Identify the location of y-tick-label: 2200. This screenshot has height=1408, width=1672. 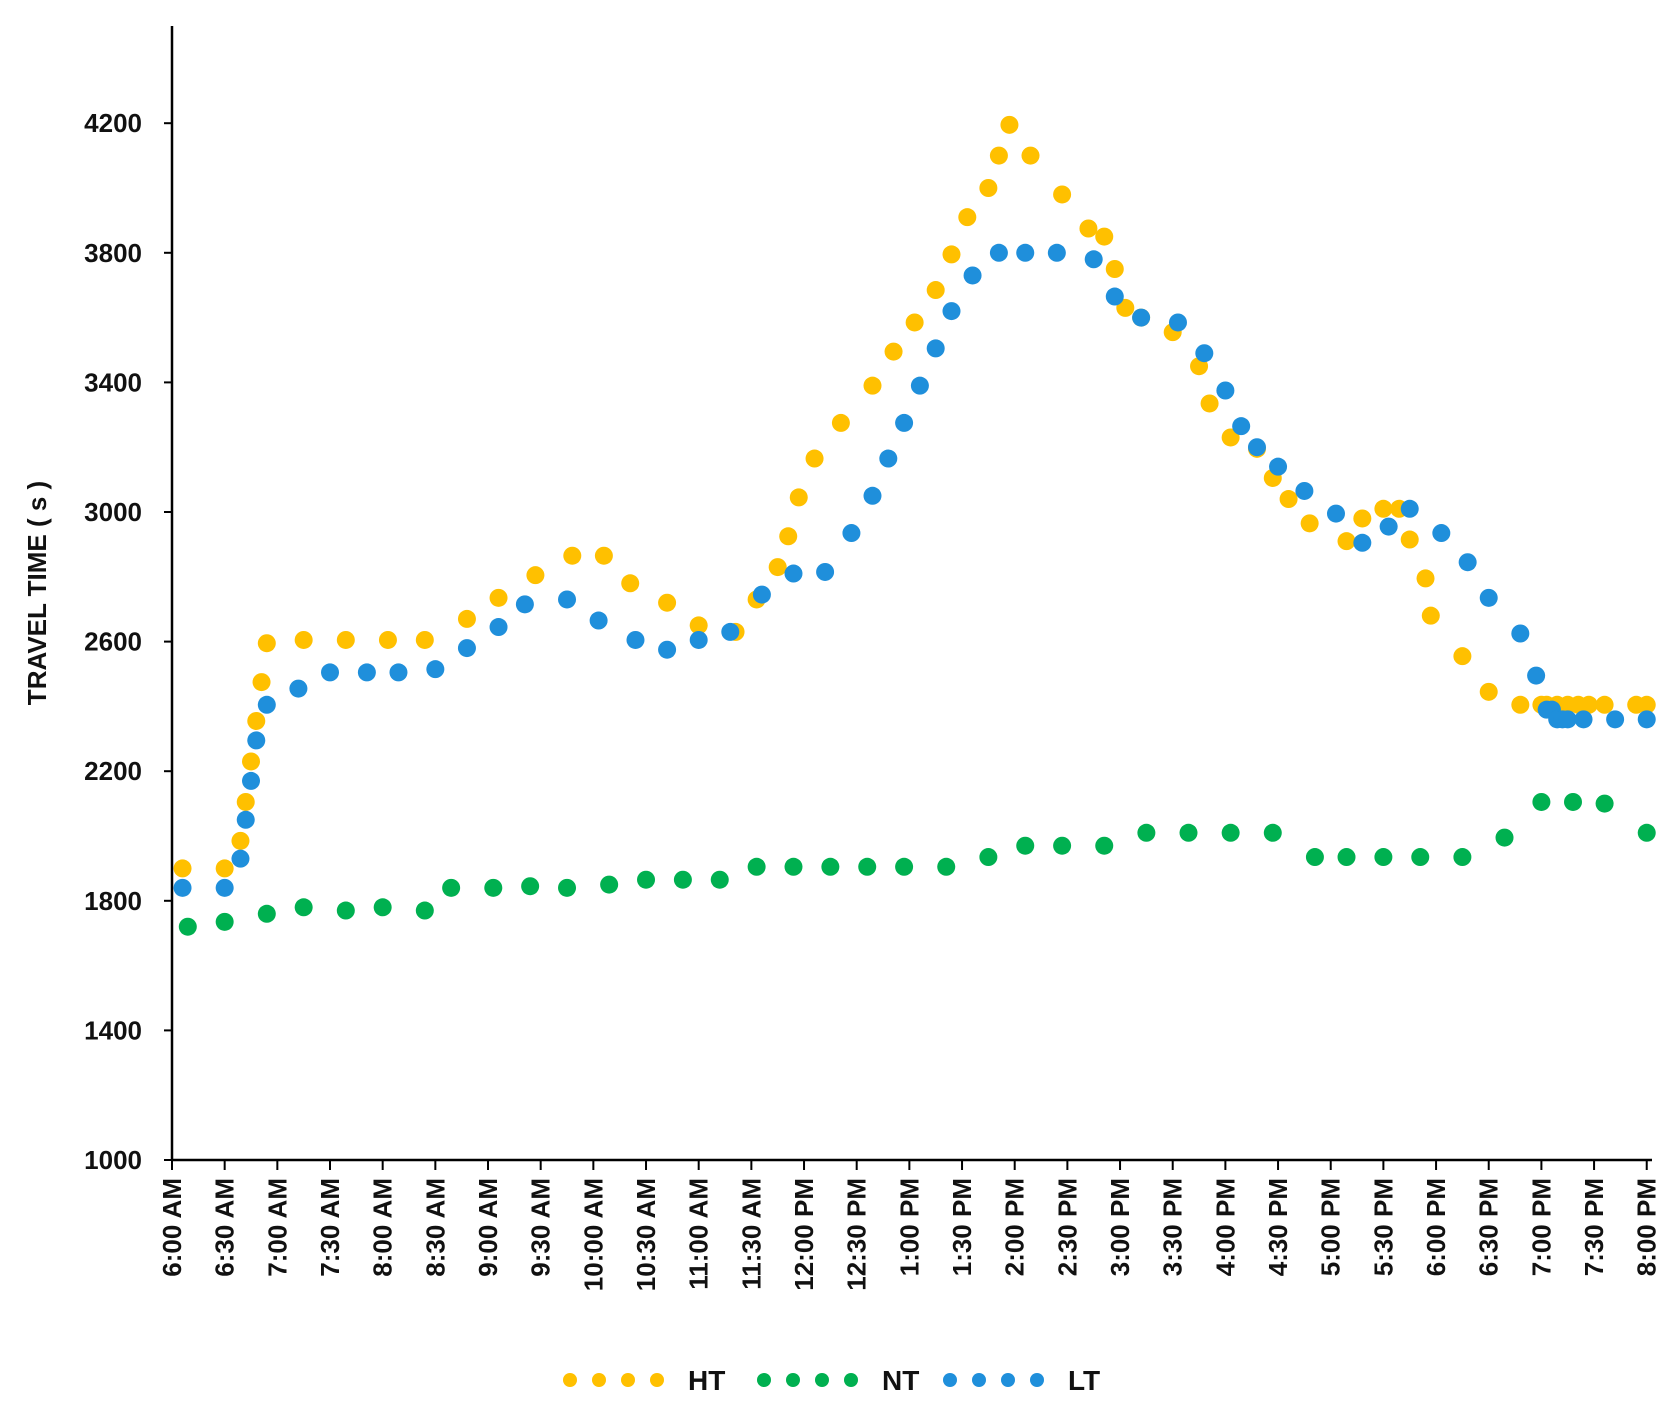
(113, 771).